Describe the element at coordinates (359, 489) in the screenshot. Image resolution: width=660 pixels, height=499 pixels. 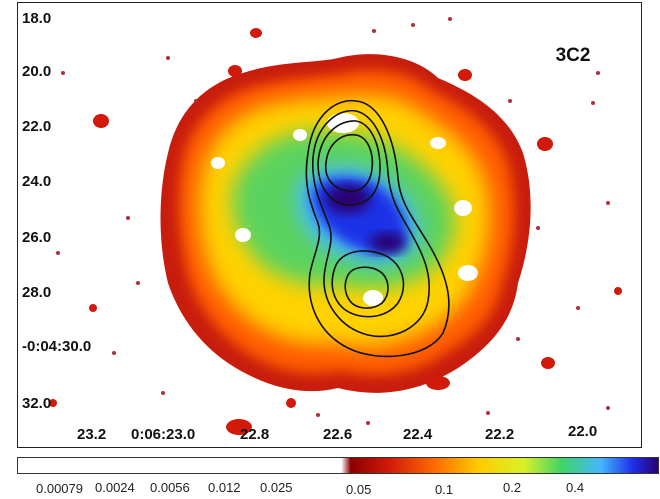
I see `colorbar-tick: 0.05` at that location.